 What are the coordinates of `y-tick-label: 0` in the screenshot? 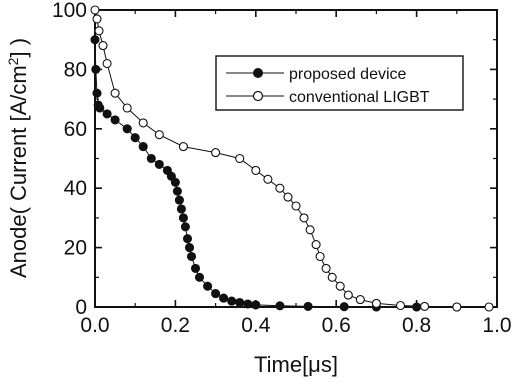 It's located at (81, 307).